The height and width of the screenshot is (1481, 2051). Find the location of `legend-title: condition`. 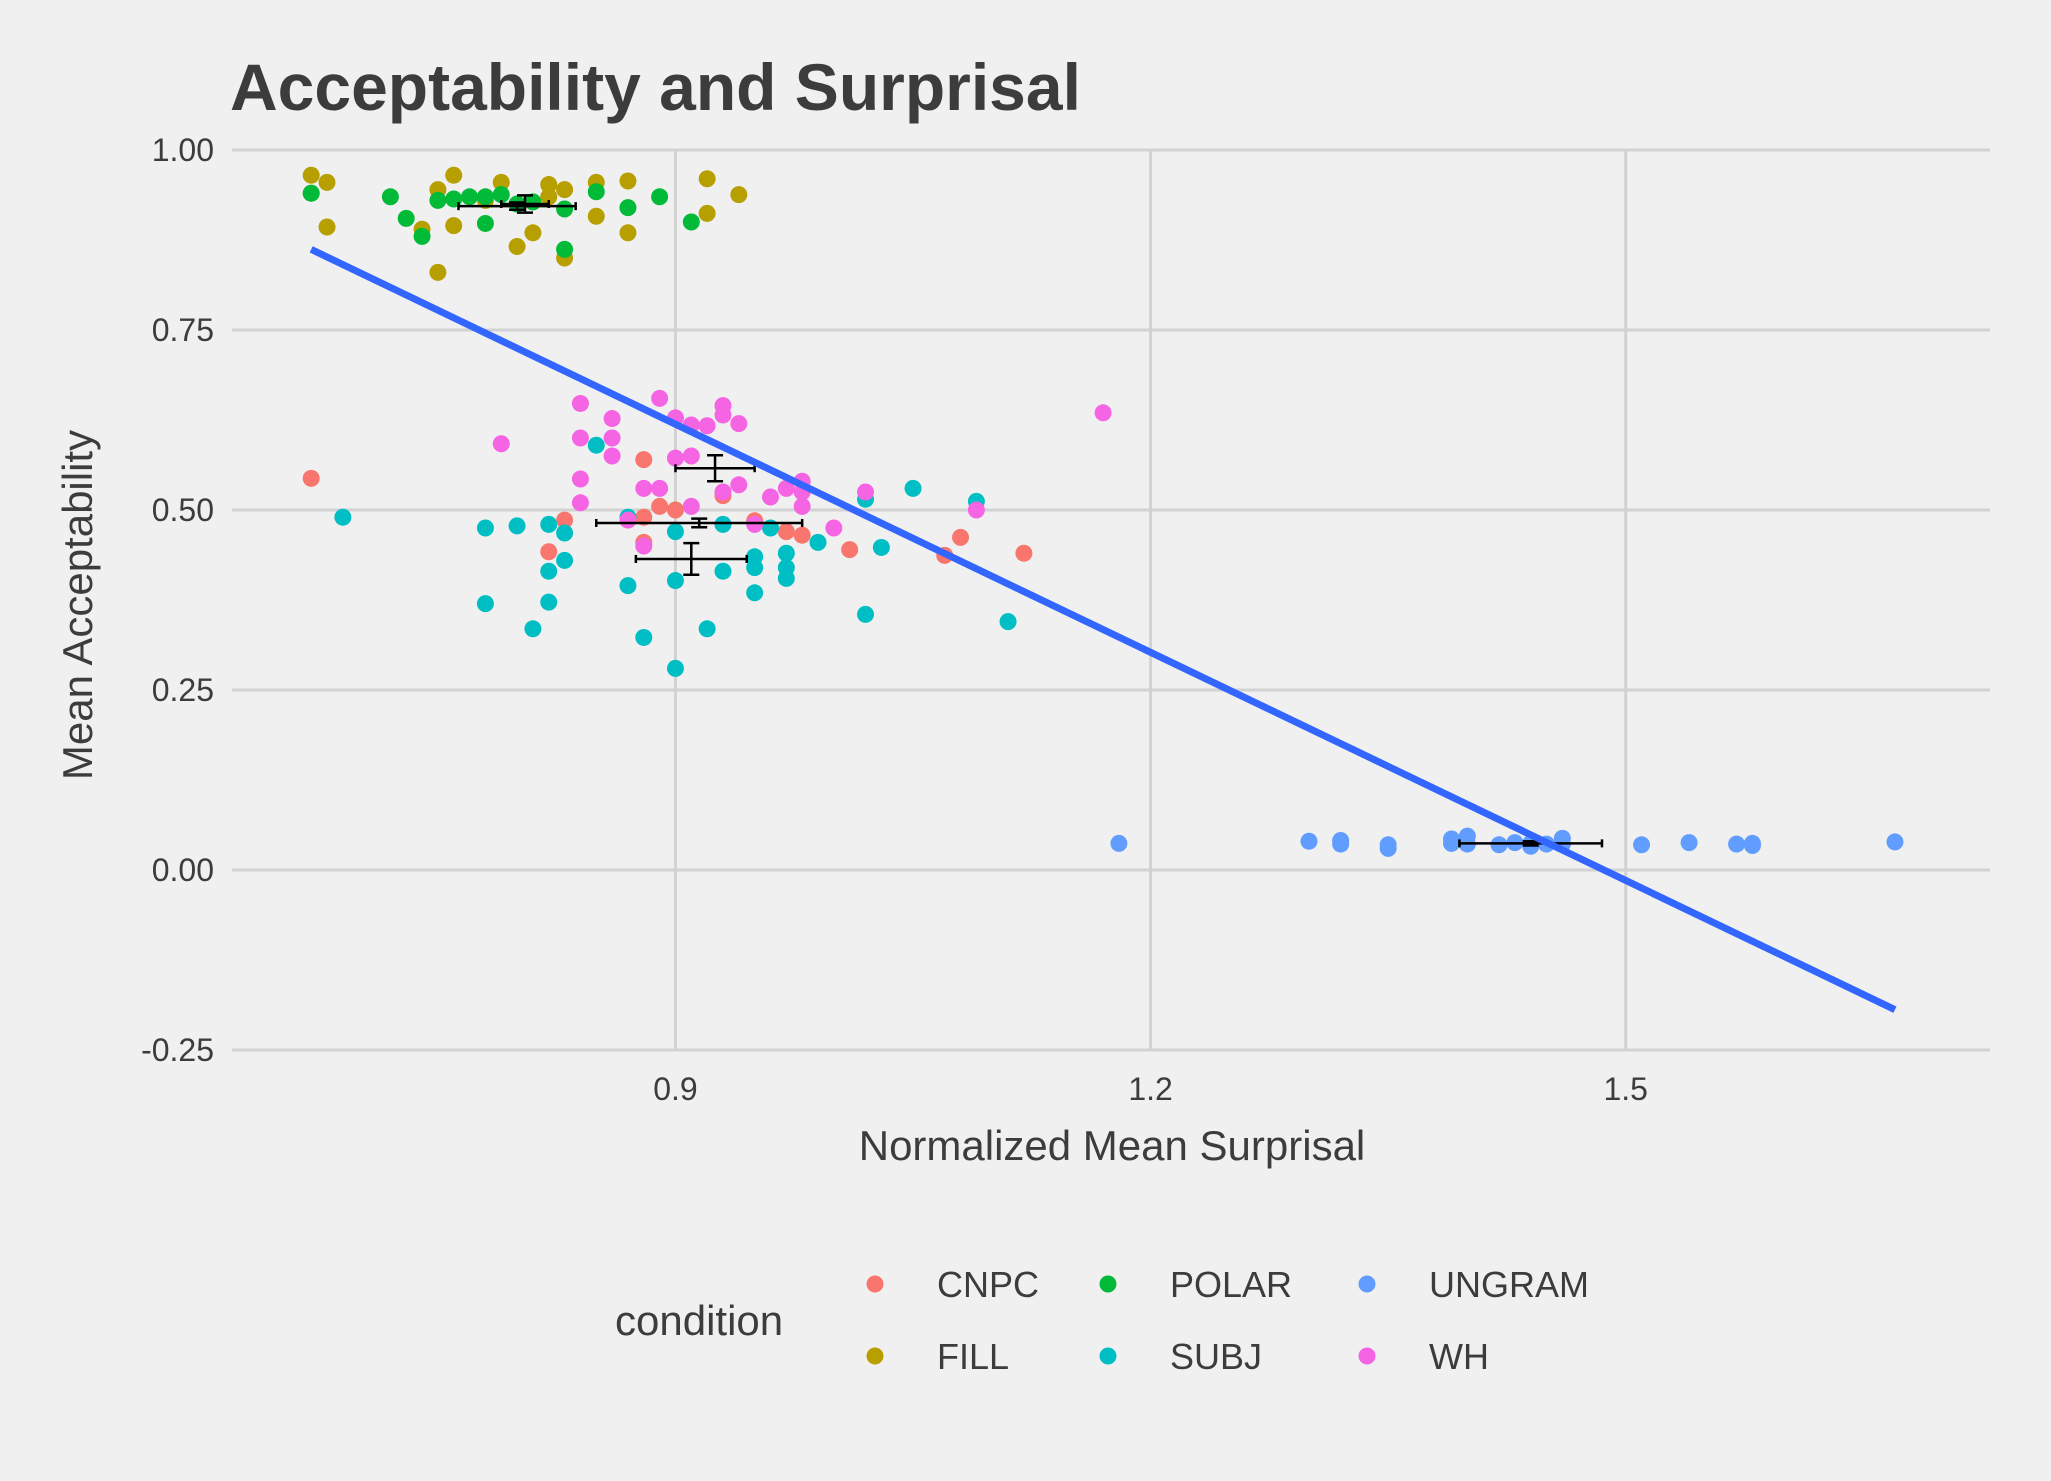

legend-title: condition is located at coordinates (699, 1320).